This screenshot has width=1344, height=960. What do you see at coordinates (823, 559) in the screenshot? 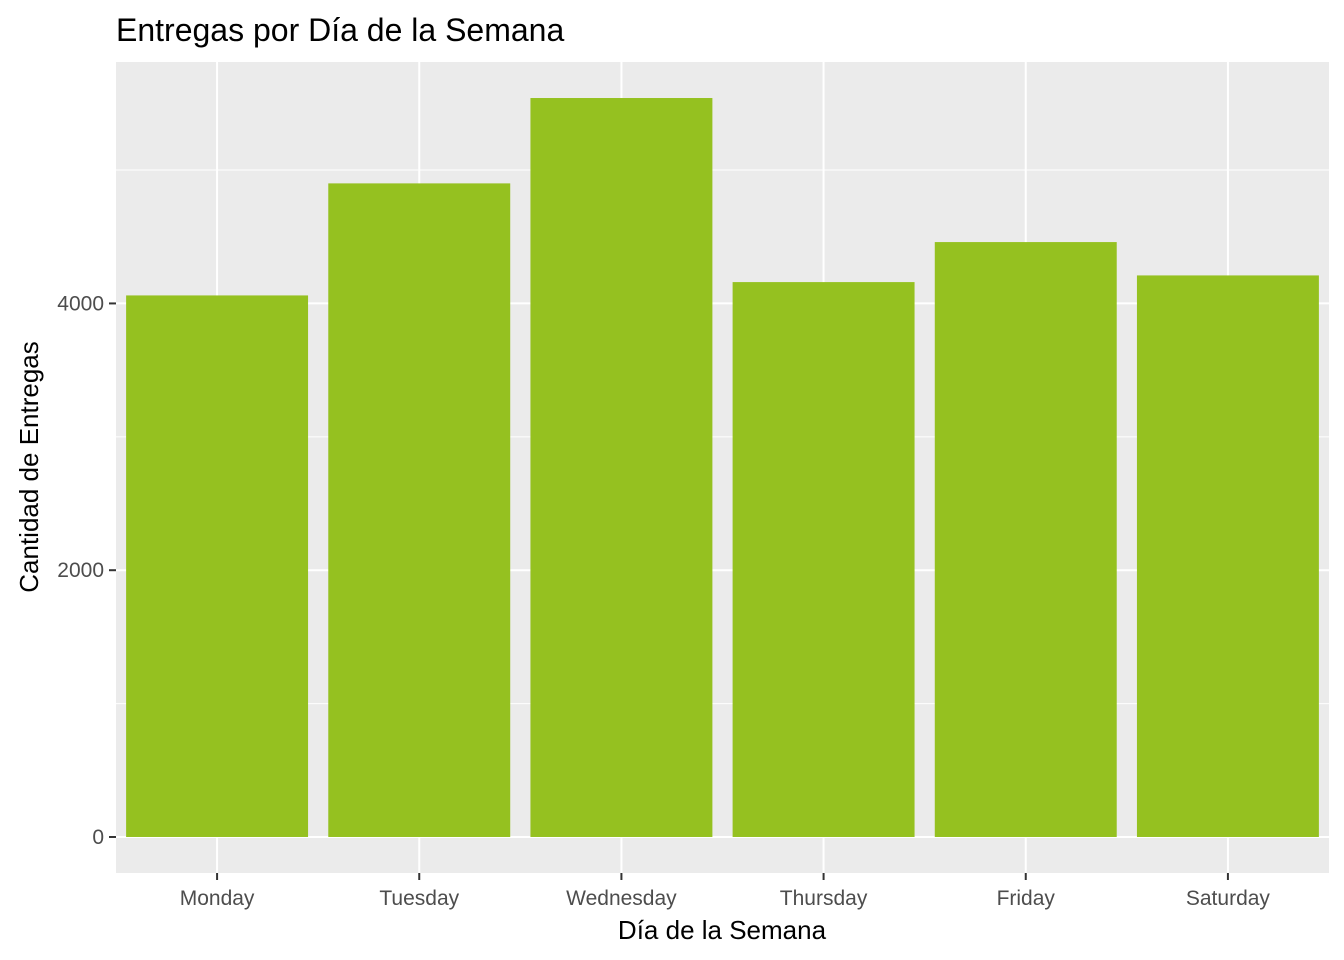
I see `bar-thursday` at bounding box center [823, 559].